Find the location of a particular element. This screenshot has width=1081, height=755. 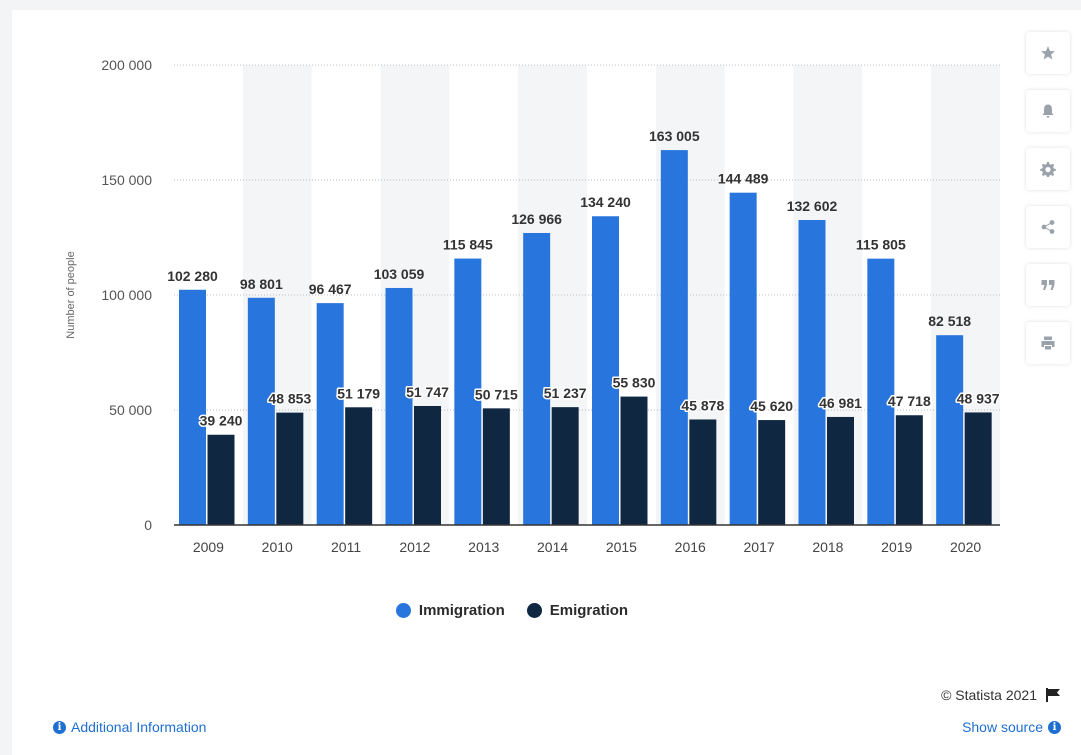

data-label-halo: 45 620 is located at coordinates (771, 406).